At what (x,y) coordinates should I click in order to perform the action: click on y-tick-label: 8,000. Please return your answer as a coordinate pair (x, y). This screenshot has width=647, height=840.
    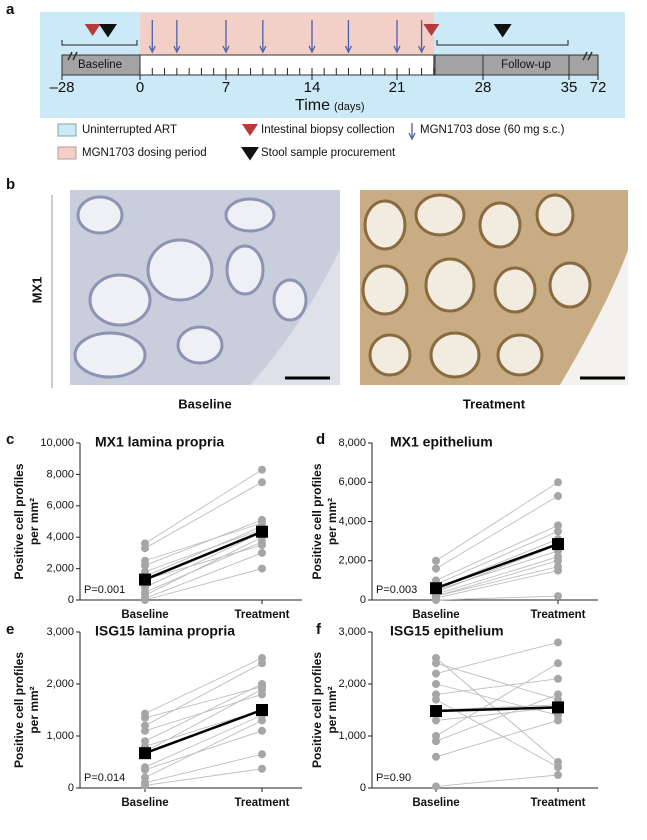
    Looking at the image, I should click on (352, 443).